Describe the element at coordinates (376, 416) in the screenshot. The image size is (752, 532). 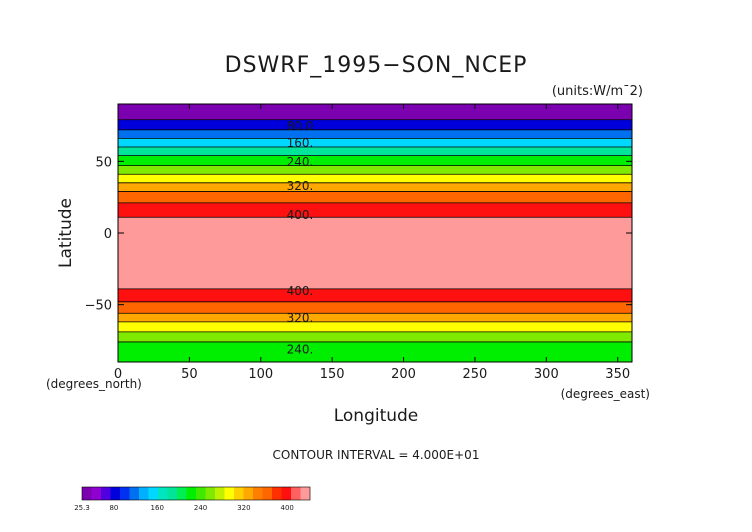
I see `x-axis-label: Longitude` at that location.